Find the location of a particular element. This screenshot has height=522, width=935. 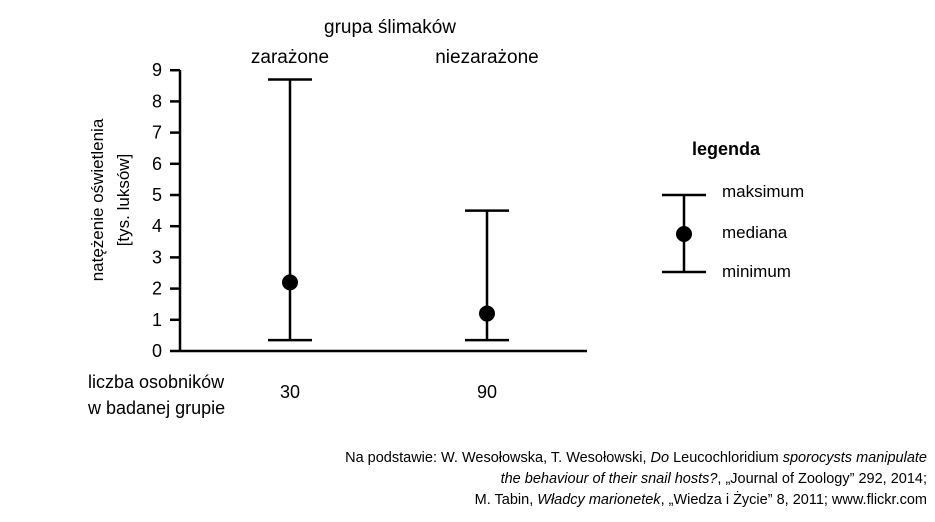

legend-label-max: maksimum is located at coordinates (763, 191).